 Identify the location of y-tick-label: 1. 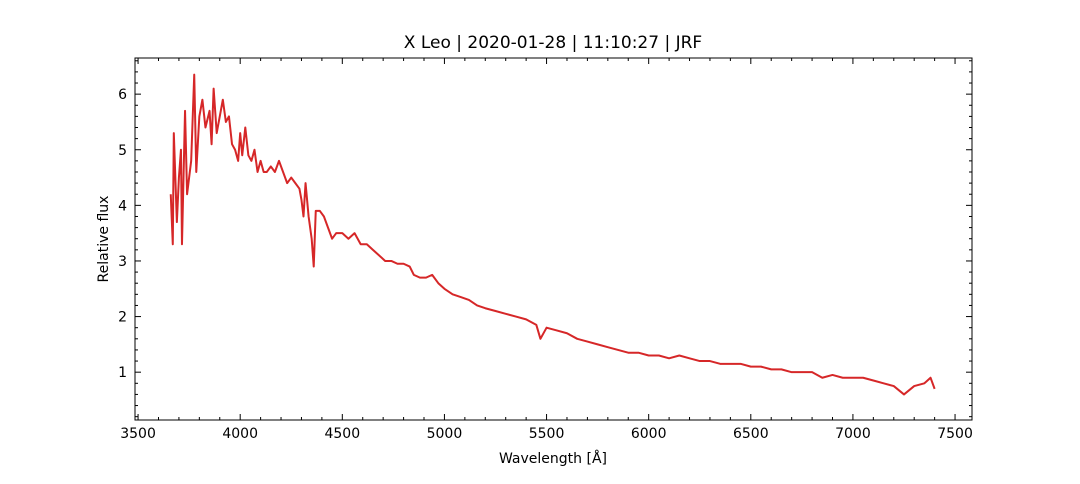
(122, 373).